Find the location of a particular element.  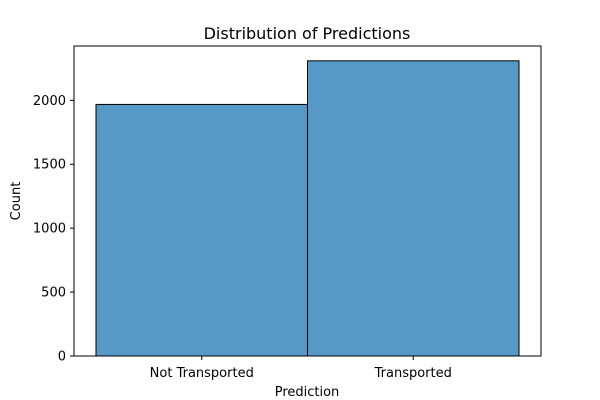

chart-title: Distribution of Predictions is located at coordinates (307, 33).